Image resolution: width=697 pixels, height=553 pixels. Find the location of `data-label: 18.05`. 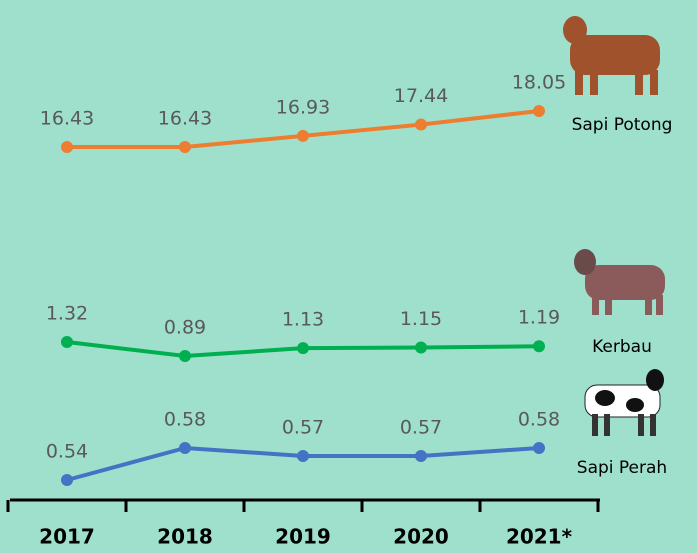

data-label: 18.05 is located at coordinates (539, 83).